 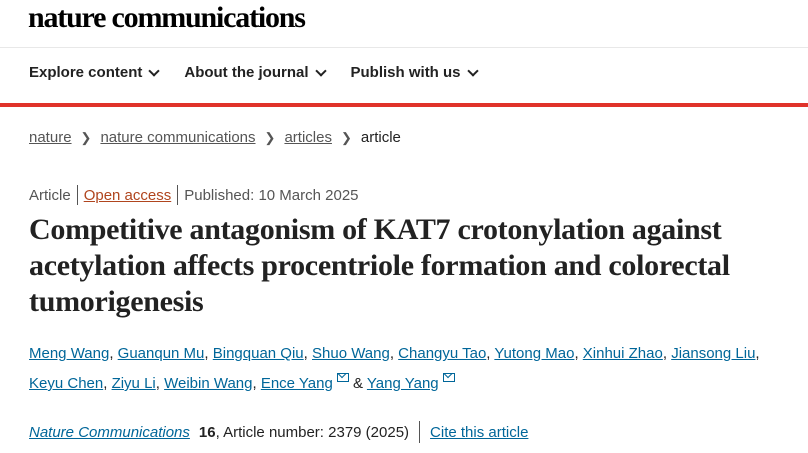 What do you see at coordinates (69, 353) in the screenshot?
I see `author-link: Meng Wang` at bounding box center [69, 353].